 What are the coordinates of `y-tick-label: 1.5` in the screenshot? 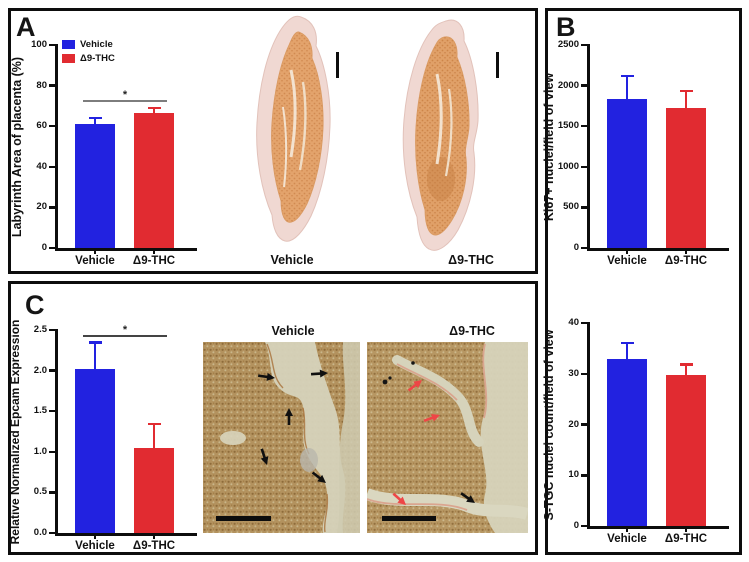 It's located at (40, 411).